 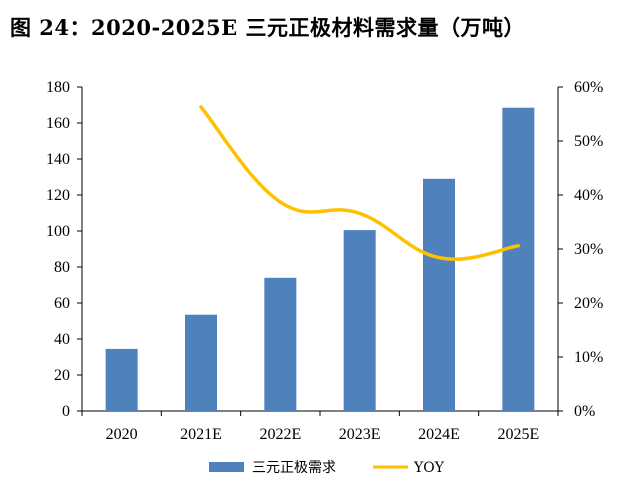 I want to click on y-left-tick-label: 40, so click(x=62, y=339).